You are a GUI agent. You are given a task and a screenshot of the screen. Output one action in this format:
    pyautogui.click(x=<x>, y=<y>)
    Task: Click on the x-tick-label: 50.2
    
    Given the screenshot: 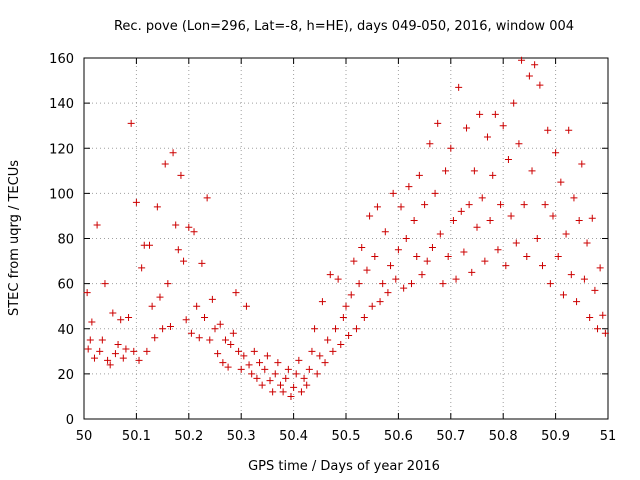 What is the action you would take?
    pyautogui.click(x=188, y=436)
    